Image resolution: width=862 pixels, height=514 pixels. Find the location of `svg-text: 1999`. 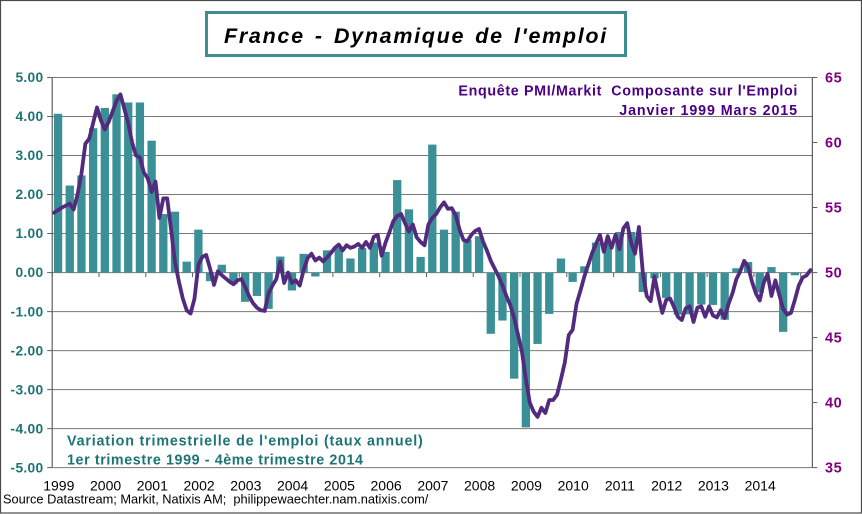

svg-text: 1999 is located at coordinates (58, 486).